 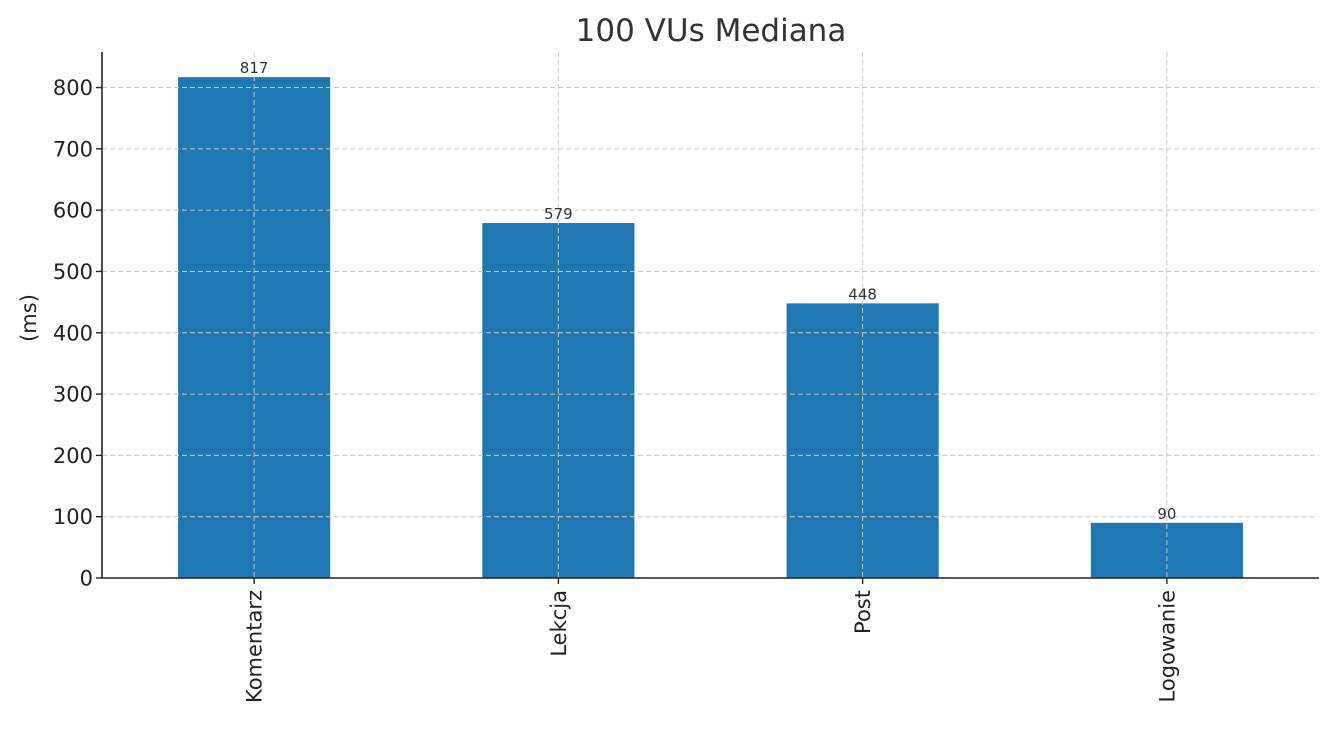 What do you see at coordinates (73, 88) in the screenshot?
I see `y-tick-label: 800` at bounding box center [73, 88].